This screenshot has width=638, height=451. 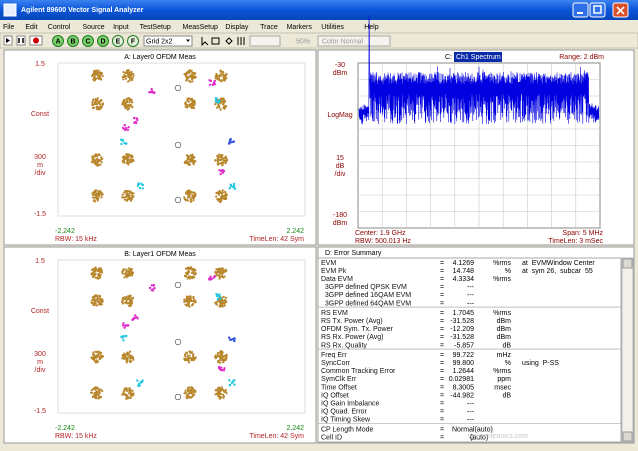 I want to click on scrollbar, so click(x=627, y=350).